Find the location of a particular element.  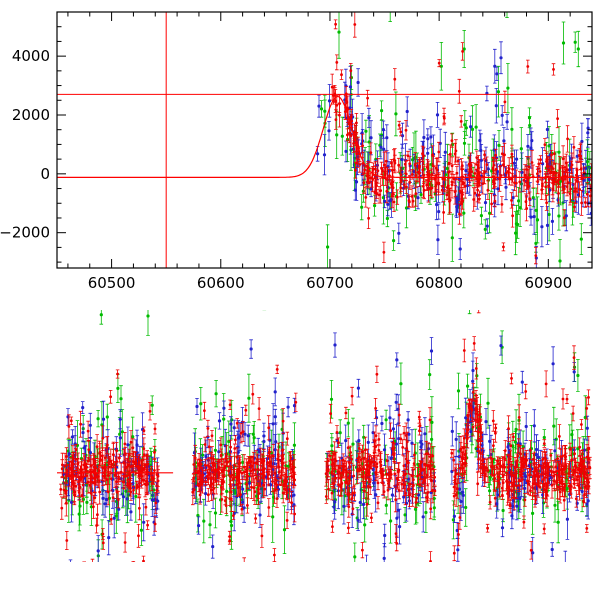

x-tick-label: 60600 is located at coordinates (221, 283).